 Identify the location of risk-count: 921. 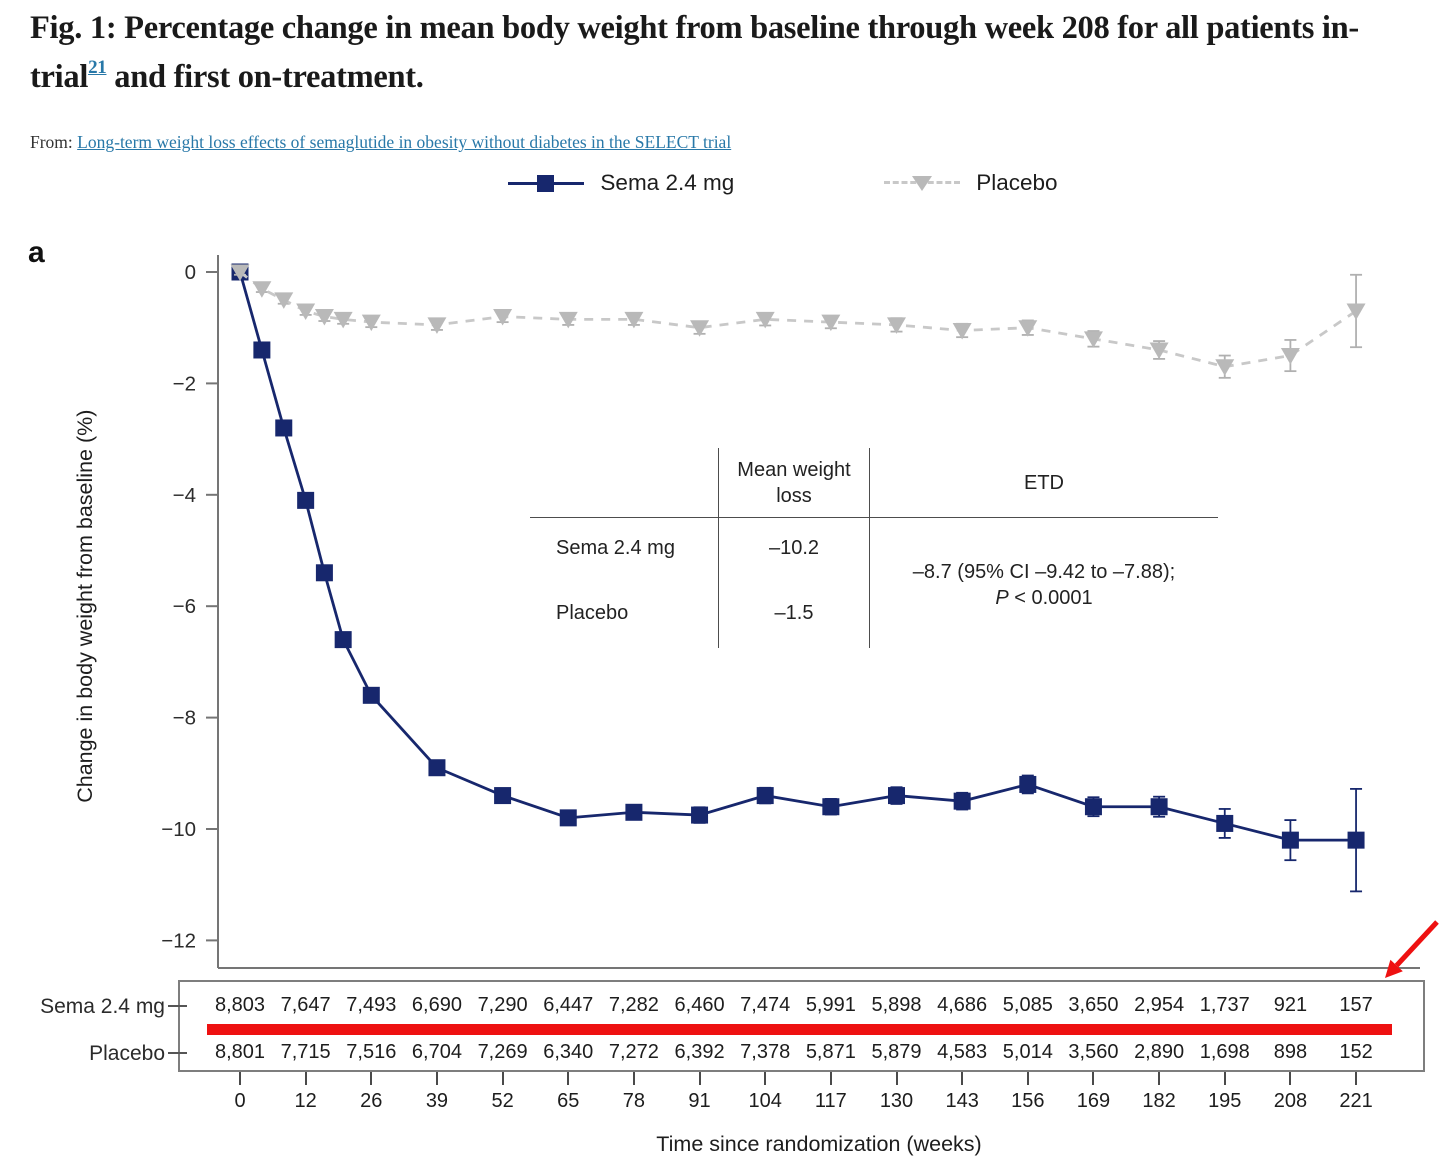
(1290, 1005).